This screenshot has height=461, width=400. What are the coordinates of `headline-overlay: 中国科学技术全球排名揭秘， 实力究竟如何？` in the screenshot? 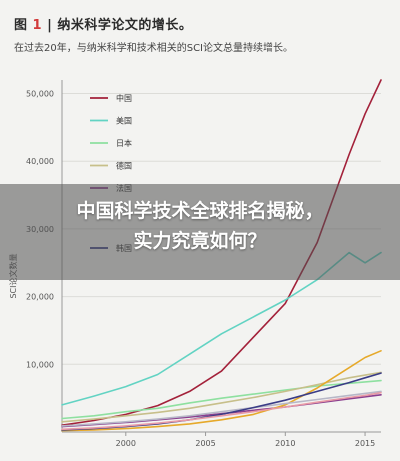 It's located at (200, 226).